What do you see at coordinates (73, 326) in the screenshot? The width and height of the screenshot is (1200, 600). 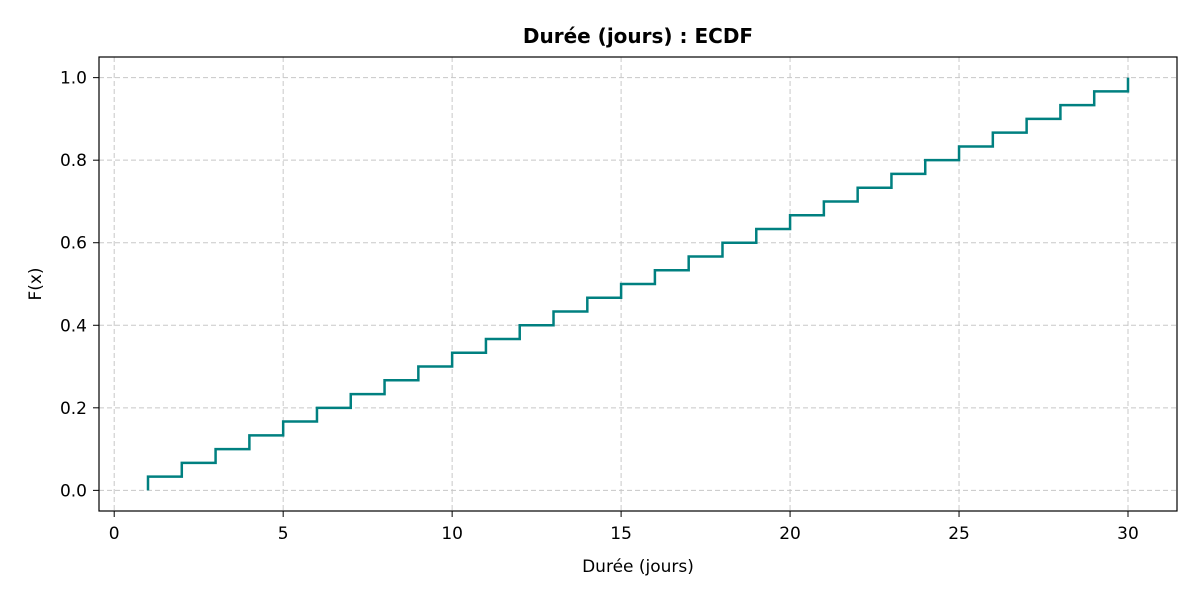 I see `y-tick-label: 0.4` at bounding box center [73, 326].